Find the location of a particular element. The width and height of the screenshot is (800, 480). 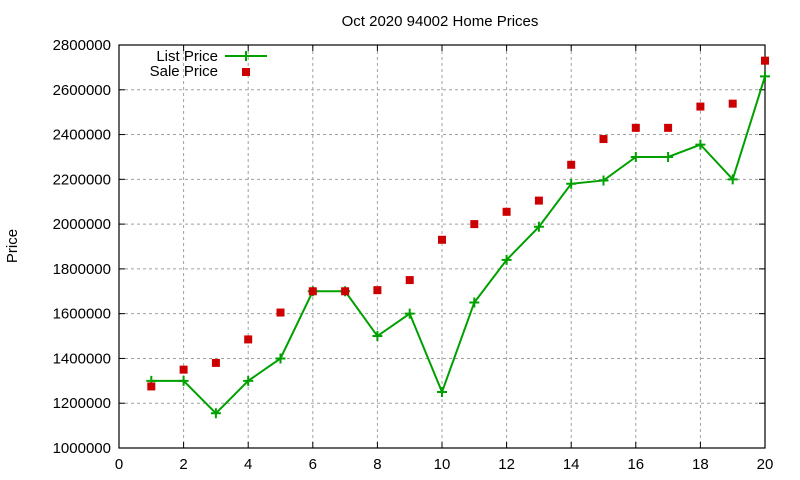

legend-item-sale-price: Sale Price is located at coordinates (200, 71).